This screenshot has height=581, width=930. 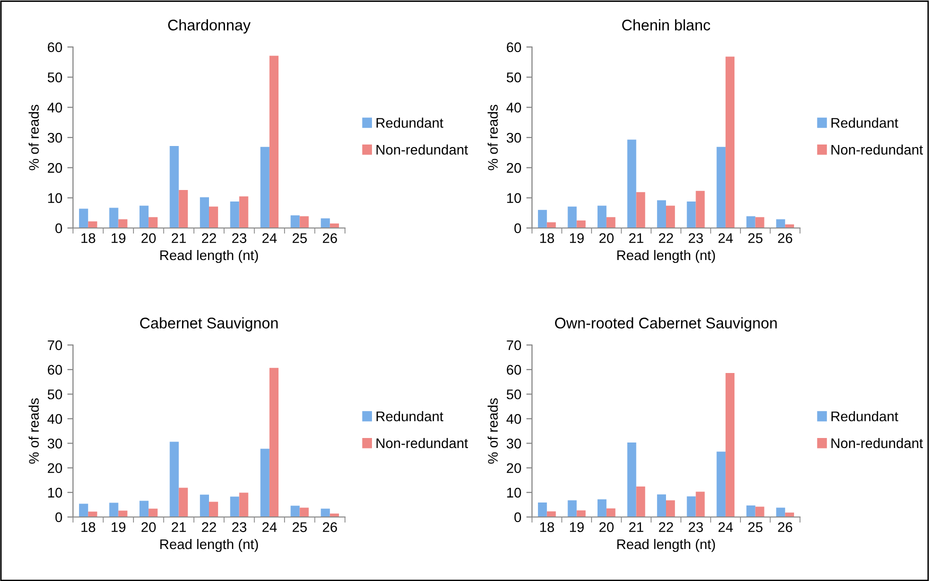 I want to click on x-tick-label: 18, so click(x=547, y=238).